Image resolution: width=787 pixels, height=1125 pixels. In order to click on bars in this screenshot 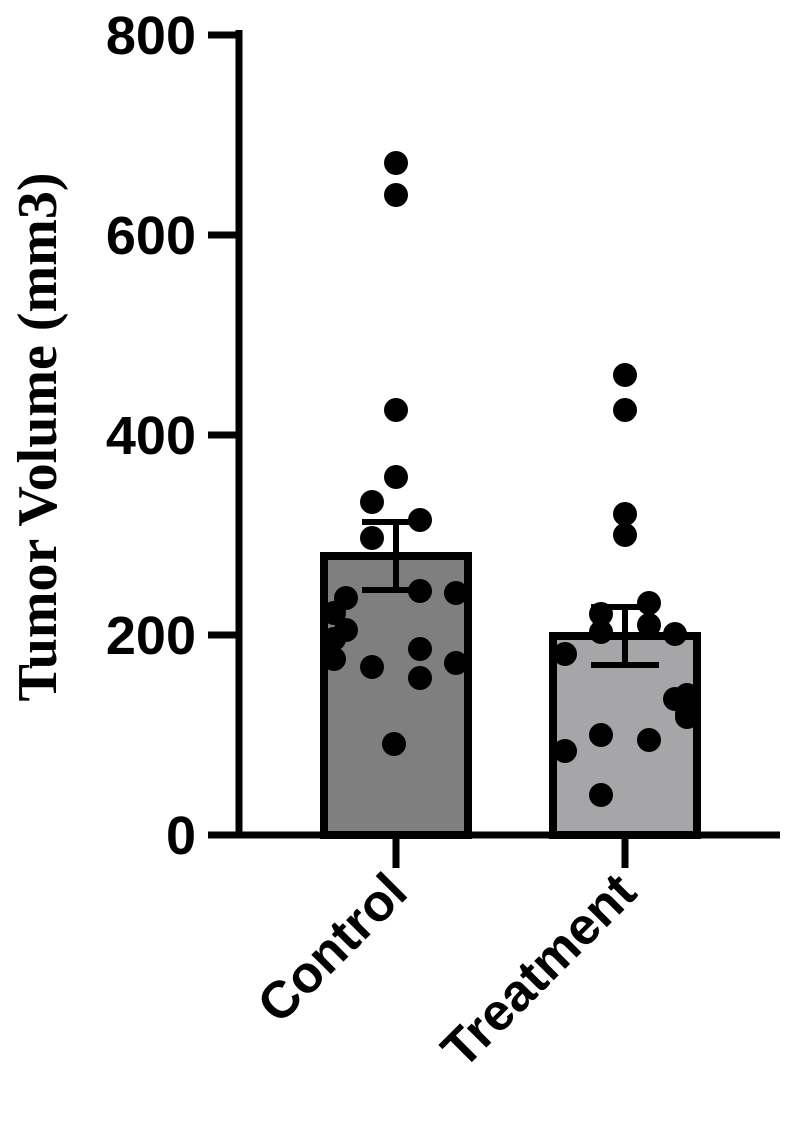, I will do `click(510, 695)`.